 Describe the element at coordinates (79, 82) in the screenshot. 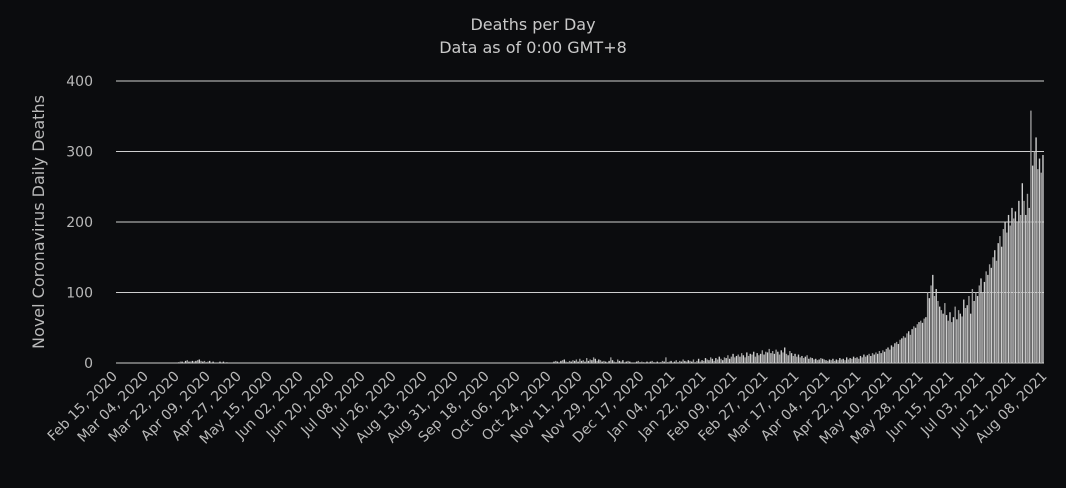

I see `y-tick-label: 400` at that location.